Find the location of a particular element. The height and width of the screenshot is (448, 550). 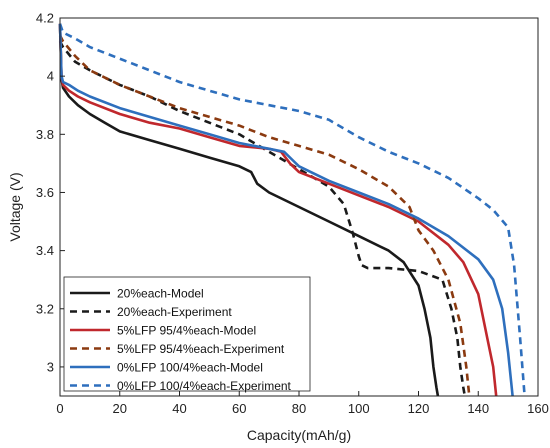

x-tick-label: 60 is located at coordinates (239, 408).